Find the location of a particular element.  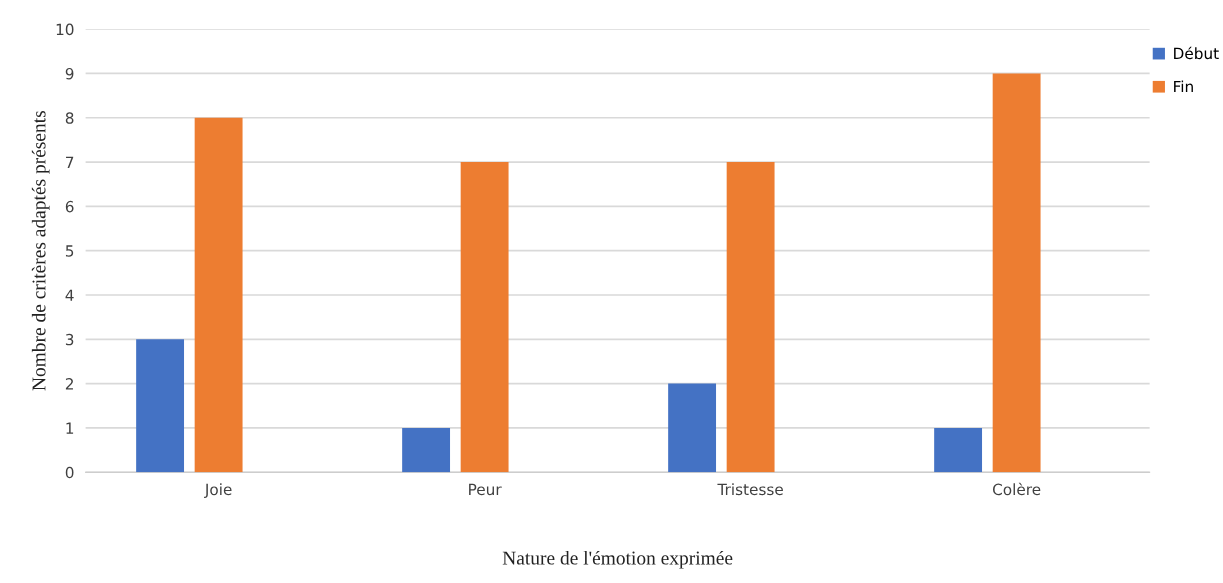

y-tick-label: 7 is located at coordinates (70, 162).